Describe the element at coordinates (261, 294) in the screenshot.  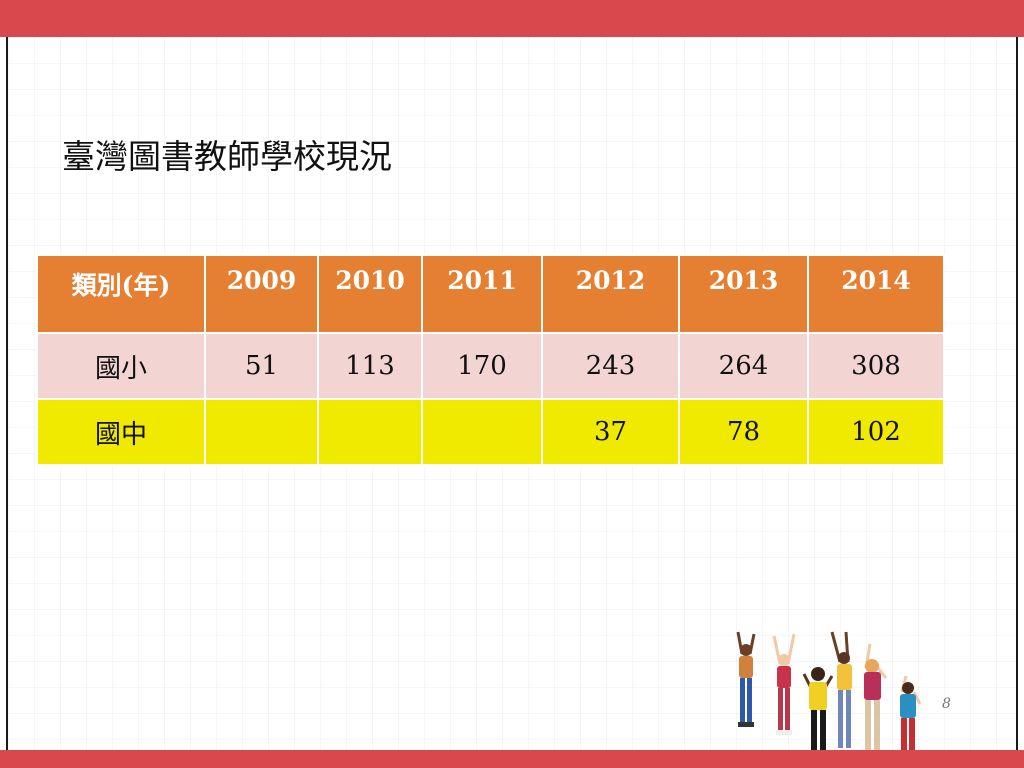
I see `header-year-2009: 2009` at that location.